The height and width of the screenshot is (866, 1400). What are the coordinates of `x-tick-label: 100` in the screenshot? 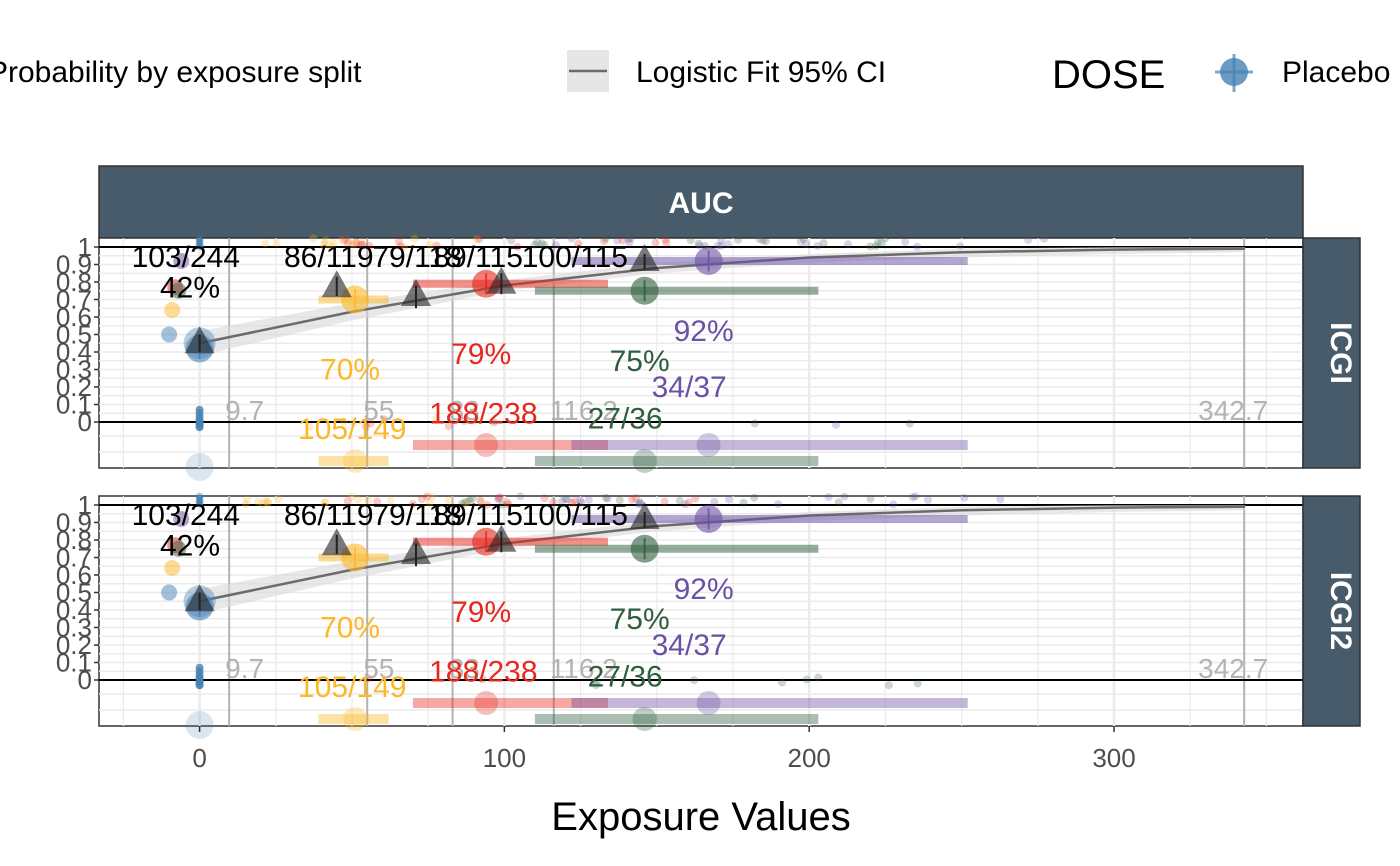 It's located at (504, 758).